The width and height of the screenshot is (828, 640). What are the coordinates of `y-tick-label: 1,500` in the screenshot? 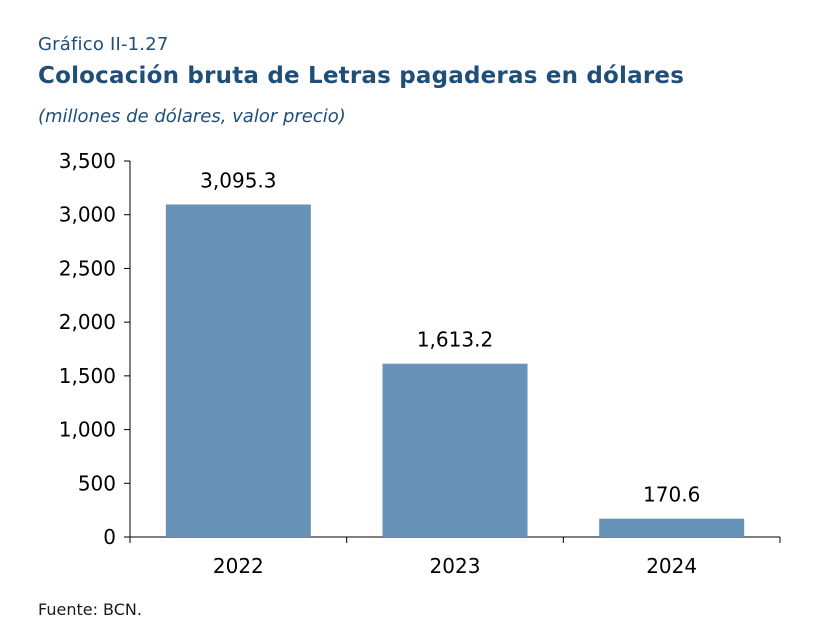 It's located at (87, 376).